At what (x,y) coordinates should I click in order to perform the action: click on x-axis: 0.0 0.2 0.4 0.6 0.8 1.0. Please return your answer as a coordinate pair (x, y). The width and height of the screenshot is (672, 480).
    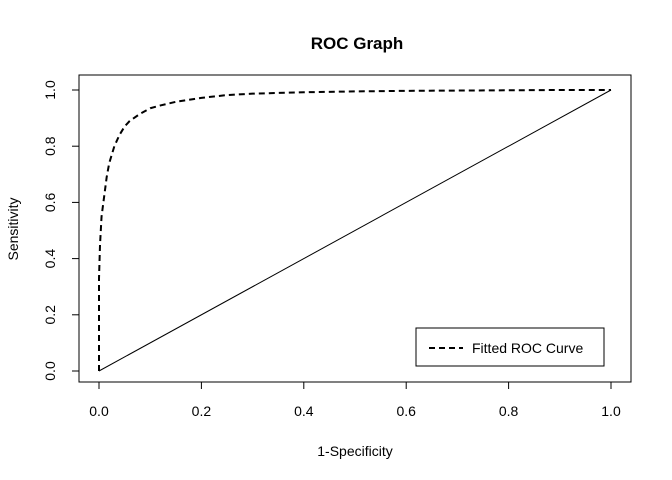
    Looking at the image, I should click on (355, 400).